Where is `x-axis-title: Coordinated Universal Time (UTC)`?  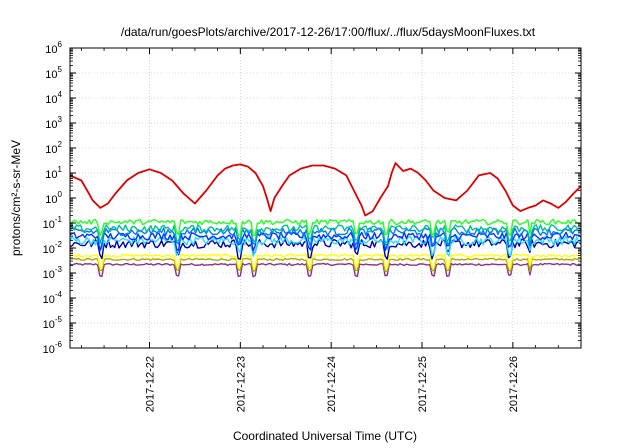 x-axis-title: Coordinated Universal Time (UTC) is located at coordinates (325, 436).